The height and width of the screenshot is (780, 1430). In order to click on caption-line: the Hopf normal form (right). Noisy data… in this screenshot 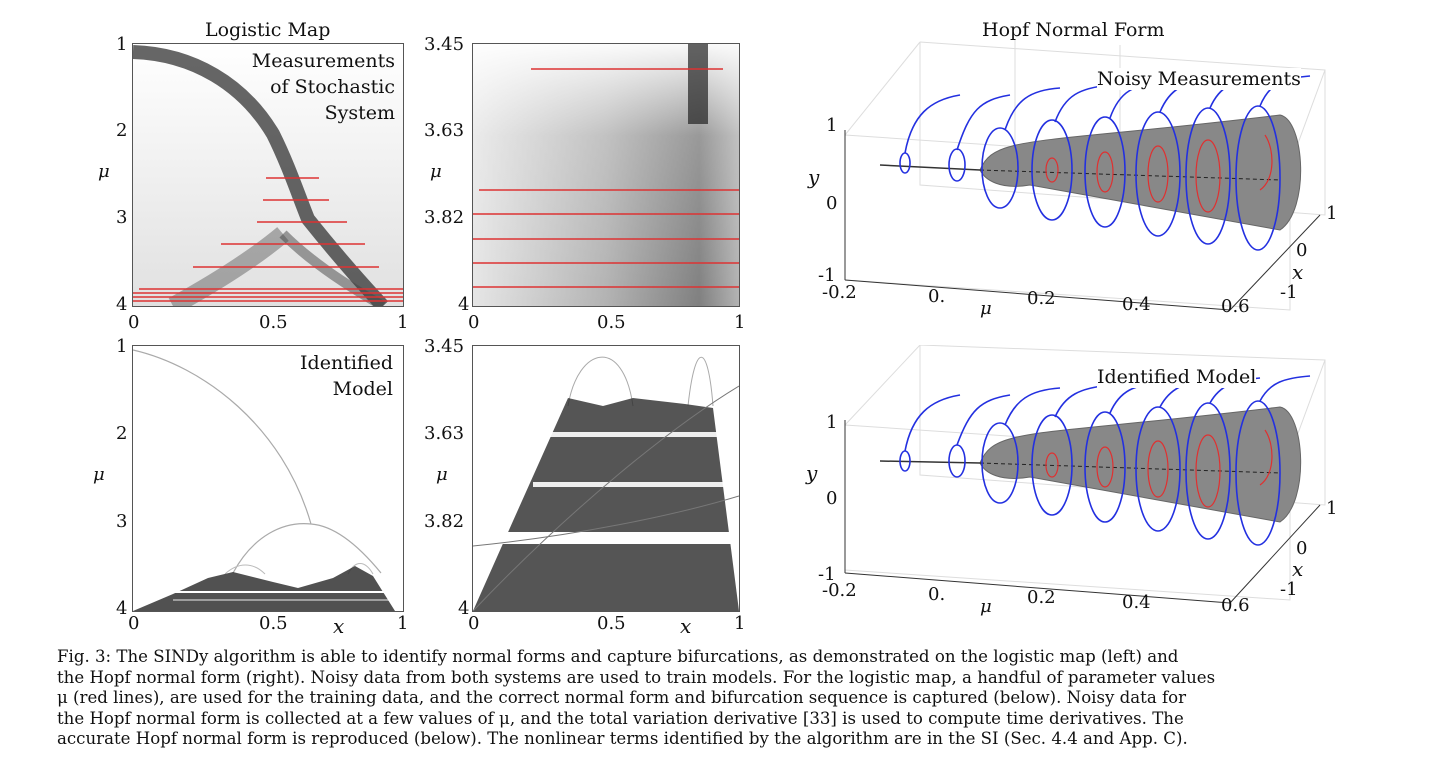, I will do `click(636, 677)`.